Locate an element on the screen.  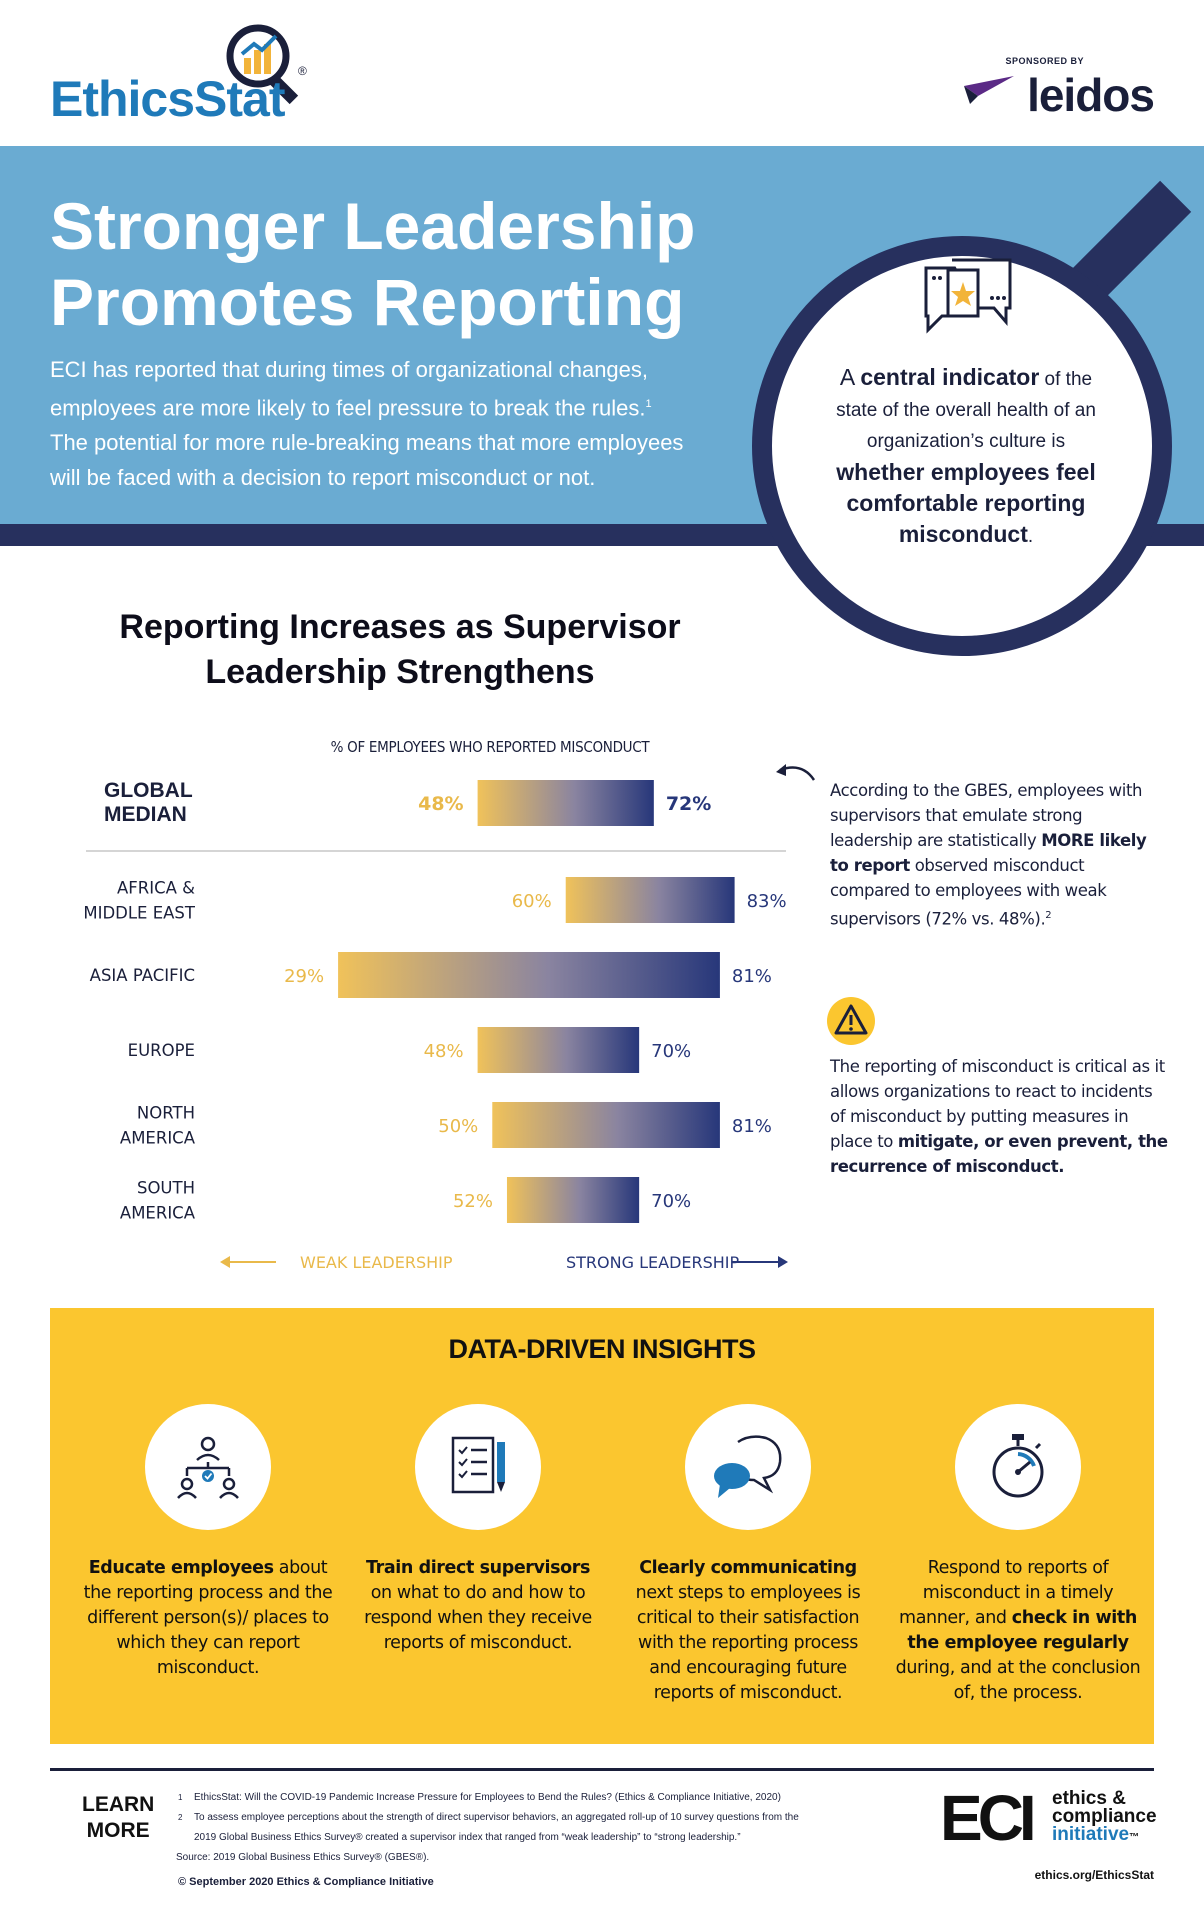
speech-bubbles-icon is located at coordinates (748, 1466).